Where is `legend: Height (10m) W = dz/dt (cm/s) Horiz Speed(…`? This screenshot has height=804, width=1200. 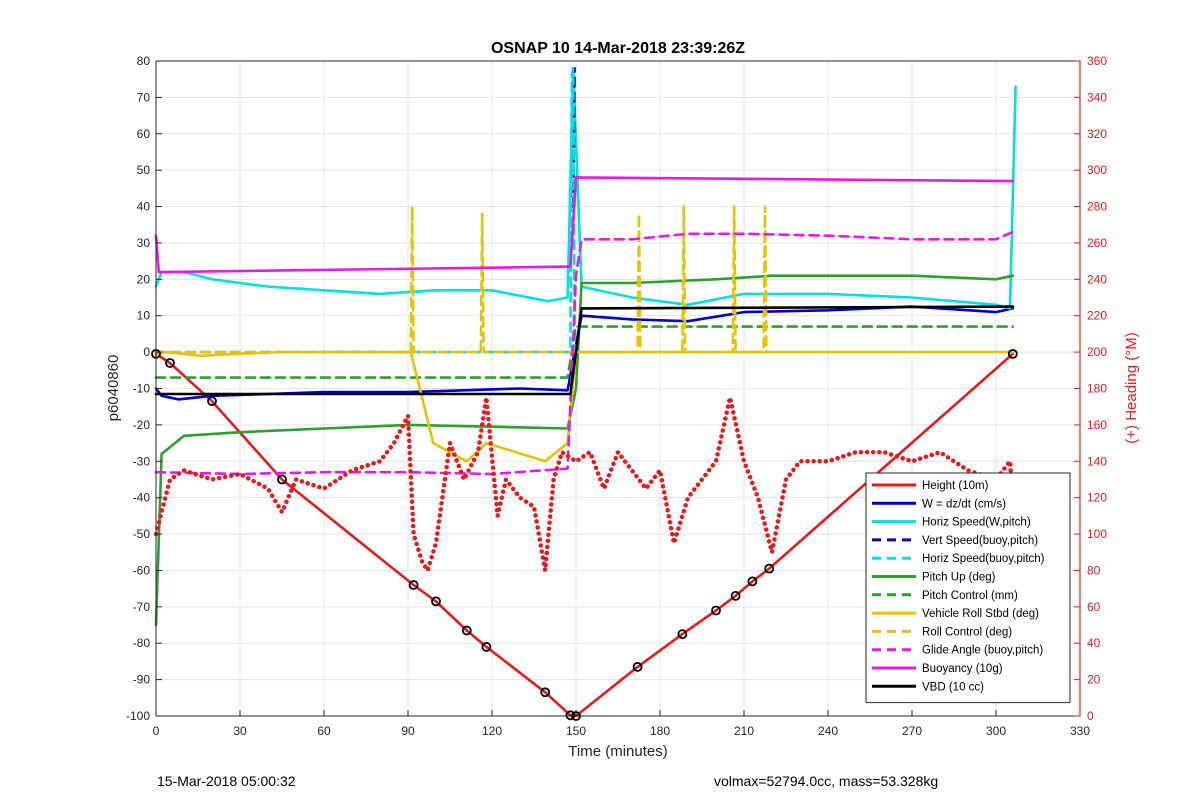 legend: Height (10m) W = dz/dt (cm/s) Horiz Speed(… is located at coordinates (968, 588).